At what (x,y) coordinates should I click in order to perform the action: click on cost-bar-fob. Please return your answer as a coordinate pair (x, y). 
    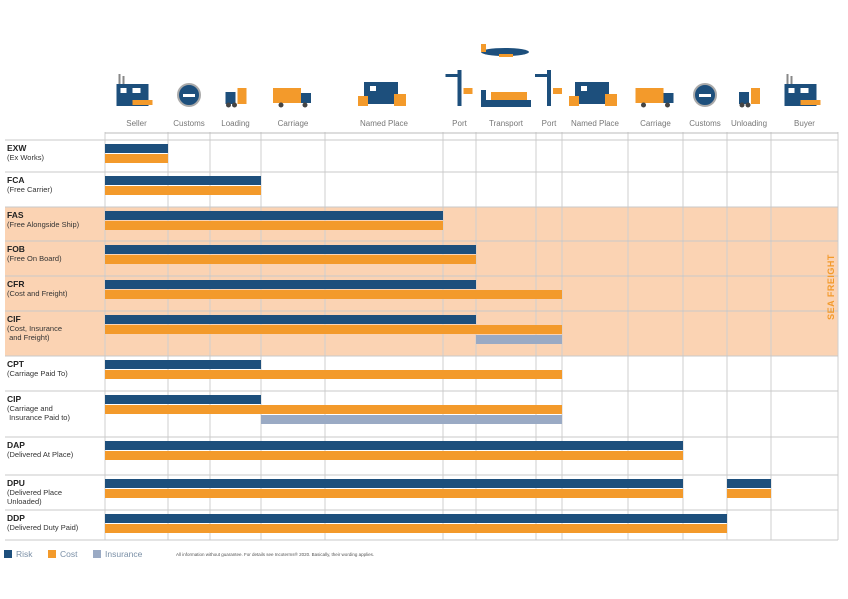
    Looking at the image, I should click on (290, 259).